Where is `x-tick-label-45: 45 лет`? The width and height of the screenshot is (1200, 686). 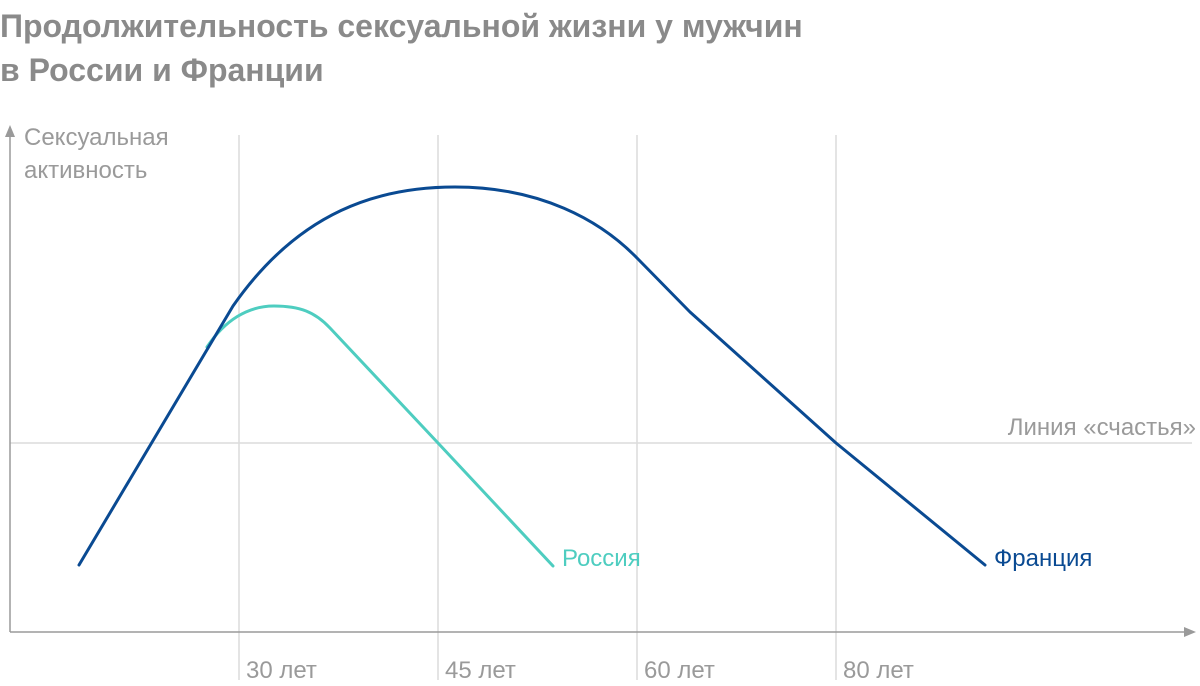
x-tick-label-45: 45 лет is located at coordinates (480, 670).